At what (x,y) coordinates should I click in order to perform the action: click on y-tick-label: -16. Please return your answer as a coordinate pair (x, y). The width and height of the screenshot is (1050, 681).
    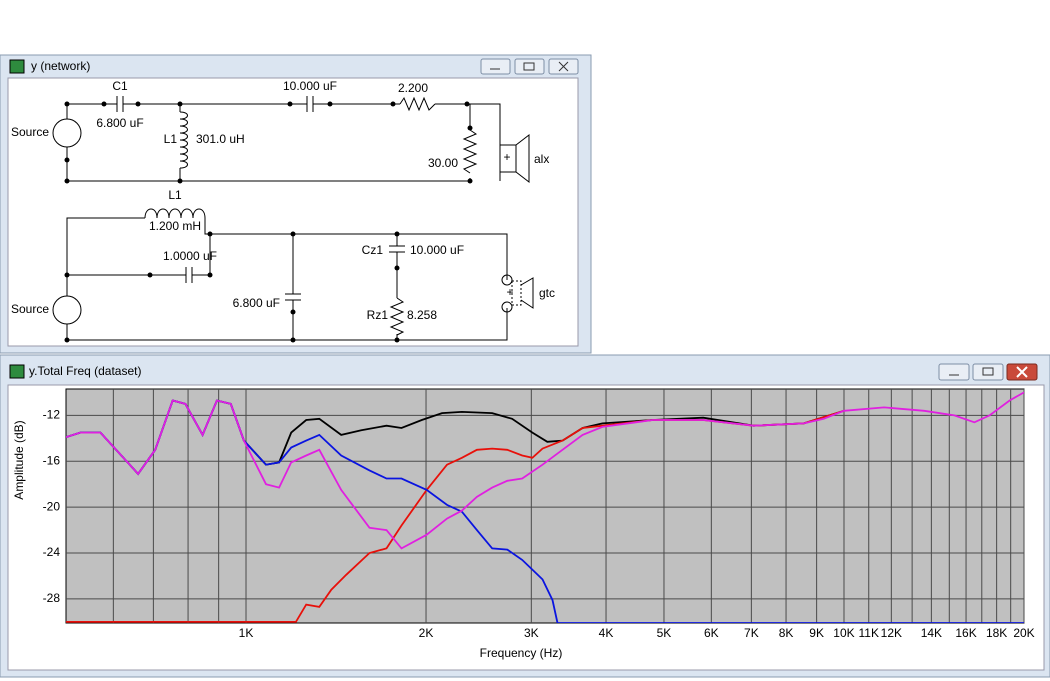
    Looking at the image, I should click on (52, 460).